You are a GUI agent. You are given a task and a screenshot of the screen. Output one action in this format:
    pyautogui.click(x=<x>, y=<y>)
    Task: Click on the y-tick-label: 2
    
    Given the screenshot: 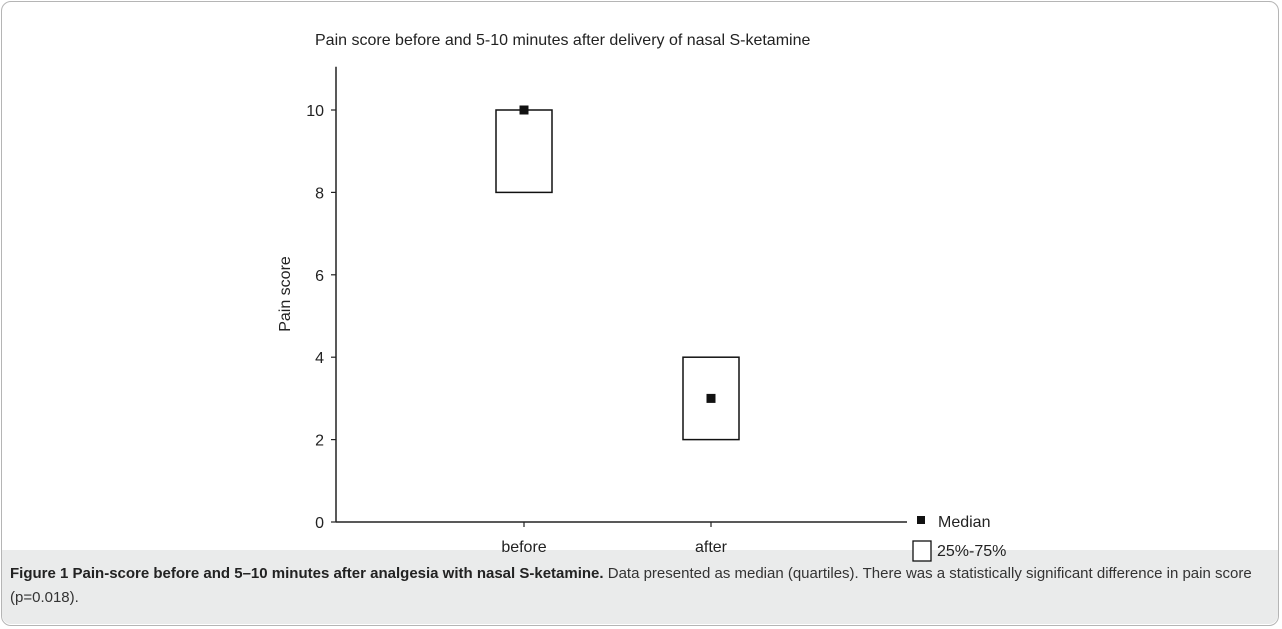 What is the action you would take?
    pyautogui.click(x=319, y=441)
    